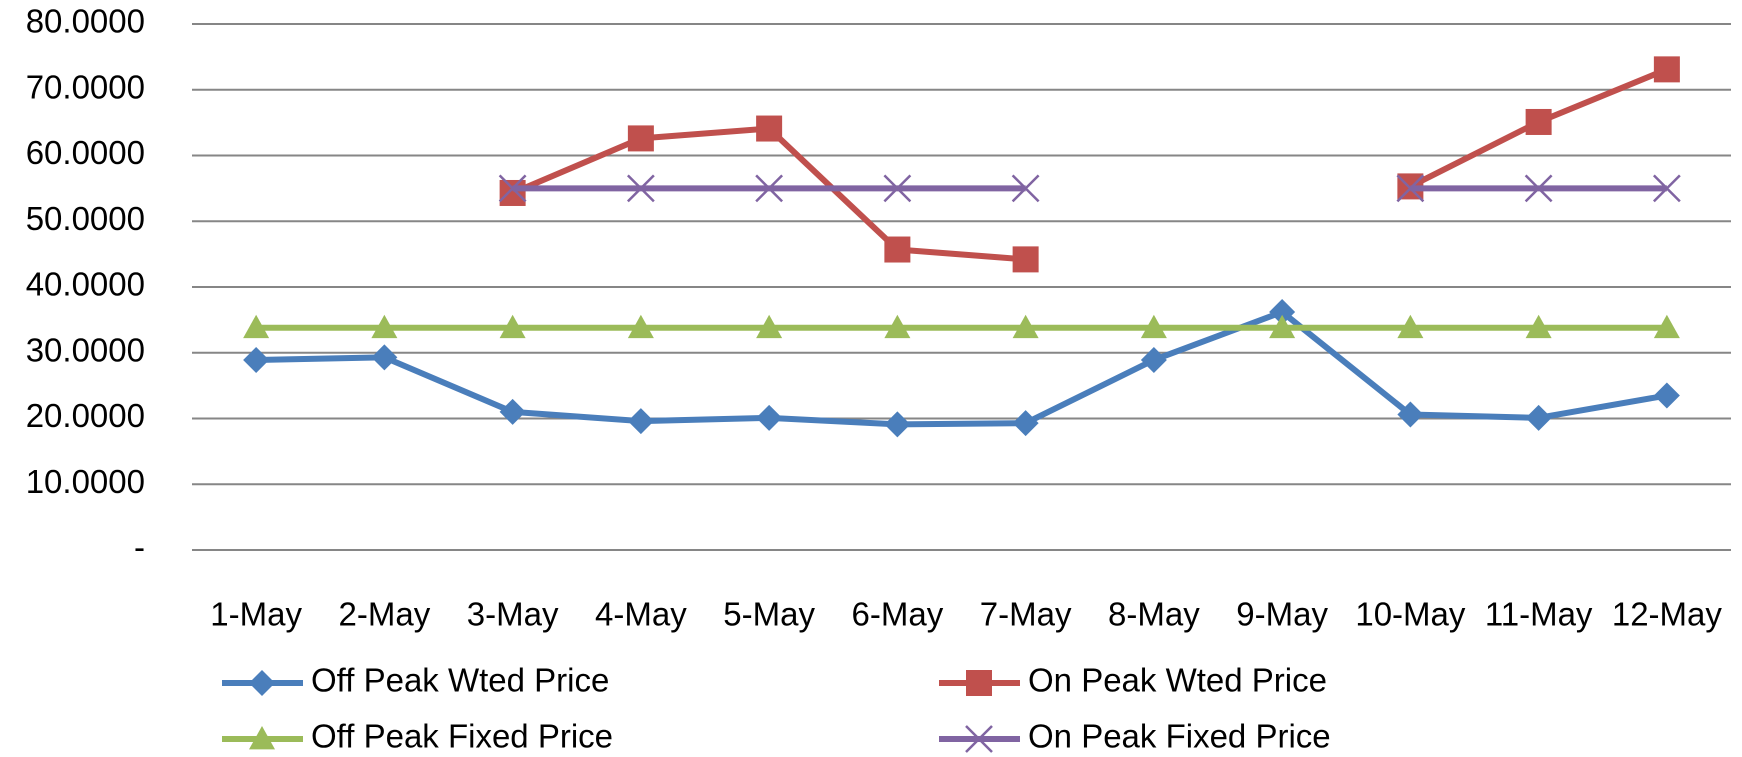 This screenshot has height=757, width=1742. Describe the element at coordinates (898, 614) in the screenshot. I see `x-tick-label: 6-May` at that location.